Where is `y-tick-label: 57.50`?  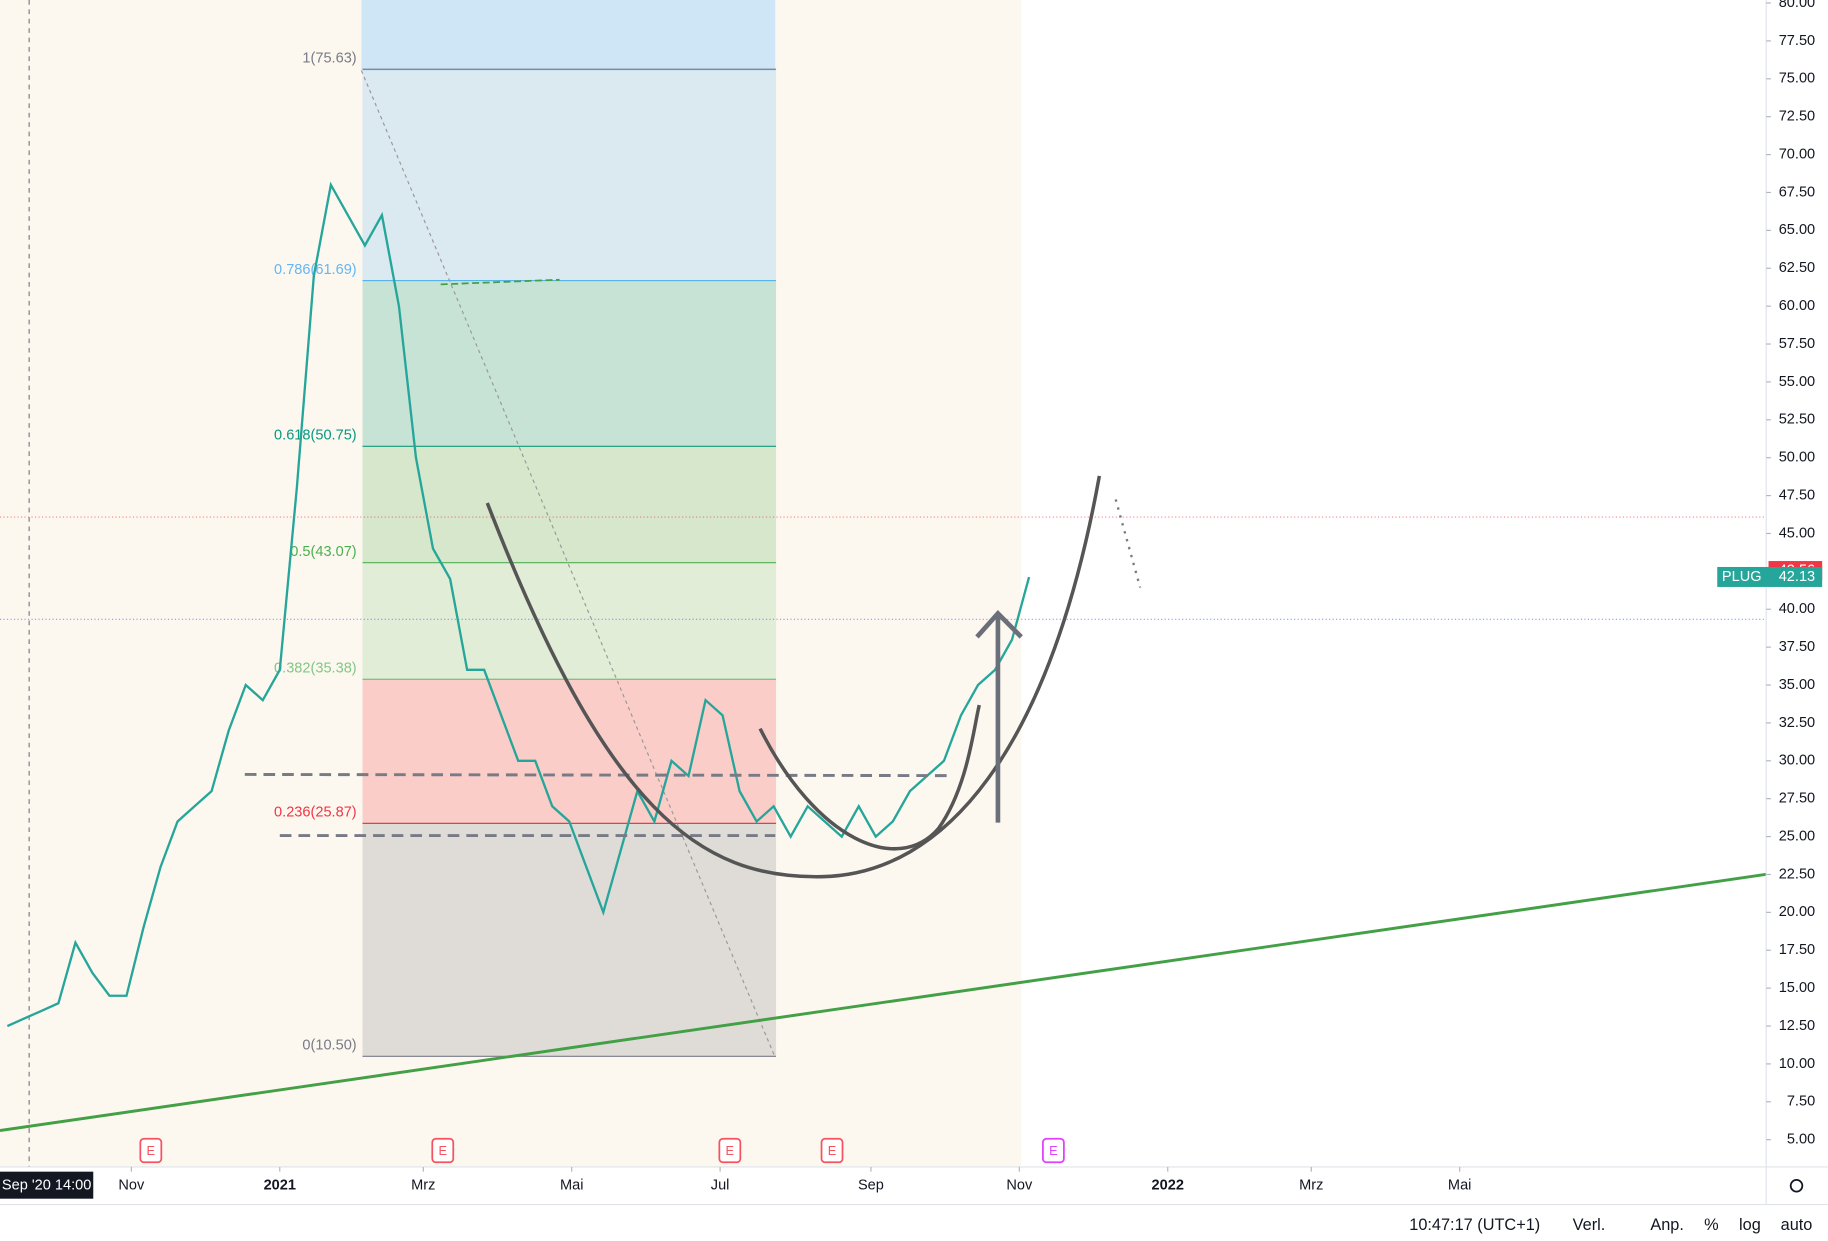
y-tick-label: 57.50 is located at coordinates (1797, 344).